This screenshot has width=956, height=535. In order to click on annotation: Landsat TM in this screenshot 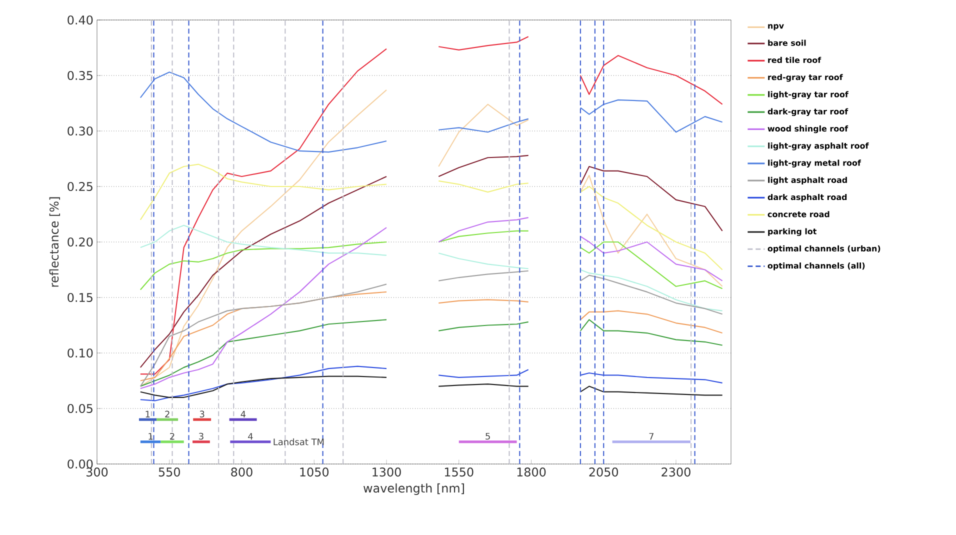, I will do `click(299, 442)`.